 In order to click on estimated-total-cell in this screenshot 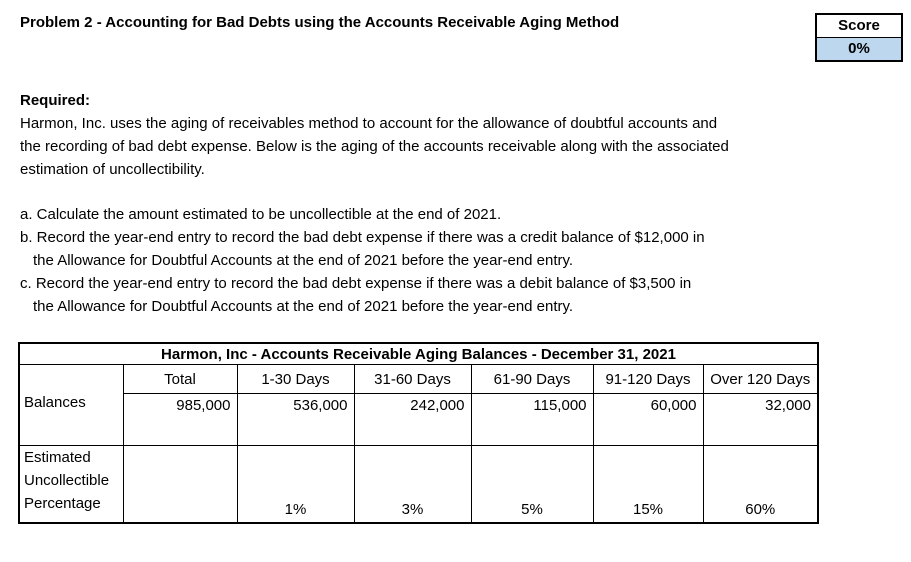, I will do `click(180, 484)`.